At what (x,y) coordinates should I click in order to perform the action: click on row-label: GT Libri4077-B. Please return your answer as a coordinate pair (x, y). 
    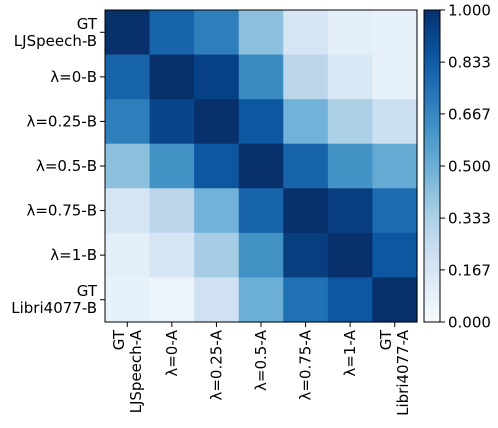
    Looking at the image, I should click on (54, 299).